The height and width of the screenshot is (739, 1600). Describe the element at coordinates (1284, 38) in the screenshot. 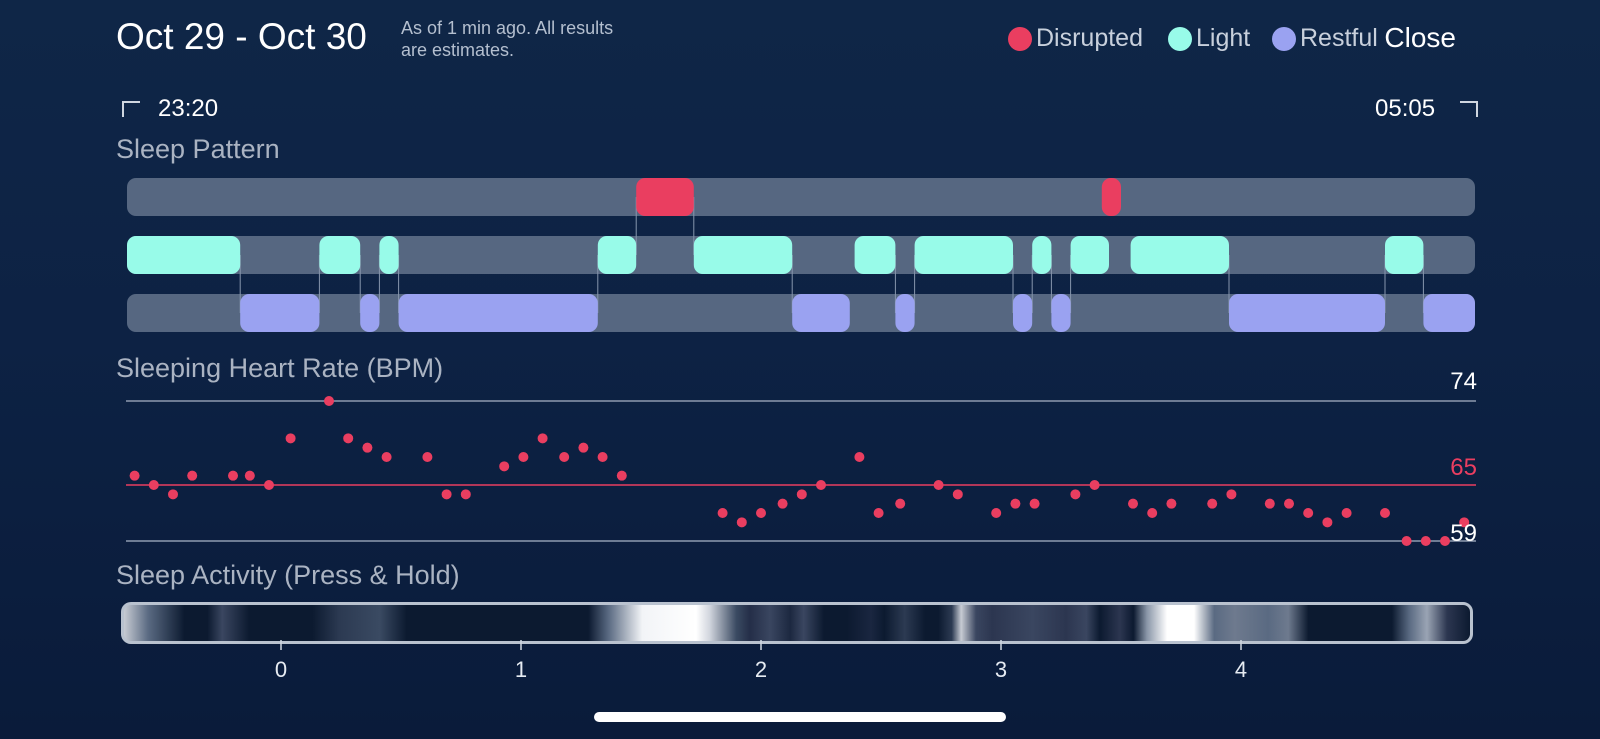

I see `restful-dot-icon` at that location.